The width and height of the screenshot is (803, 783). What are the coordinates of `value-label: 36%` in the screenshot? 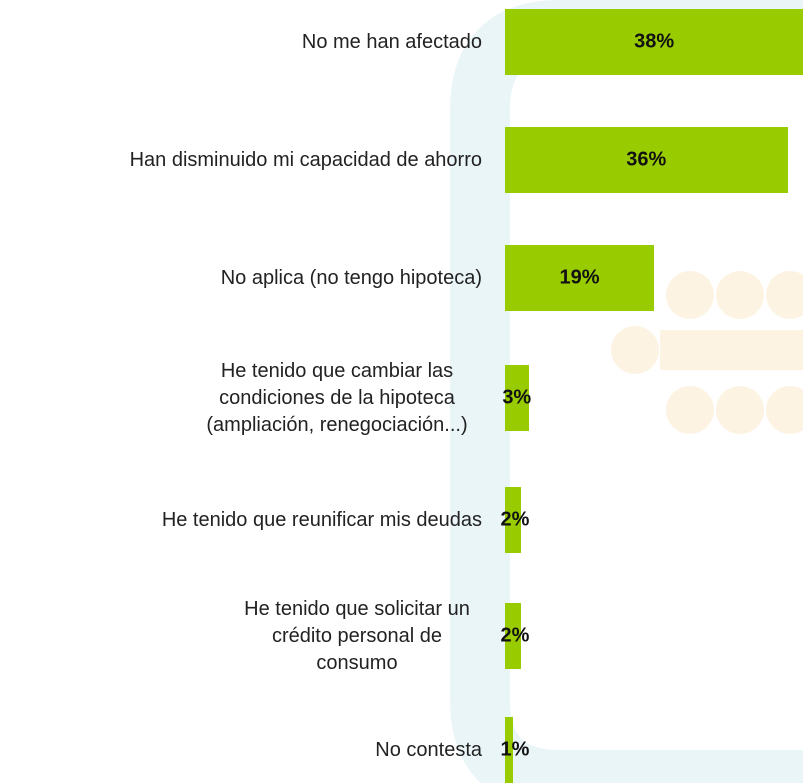 It's located at (646, 159).